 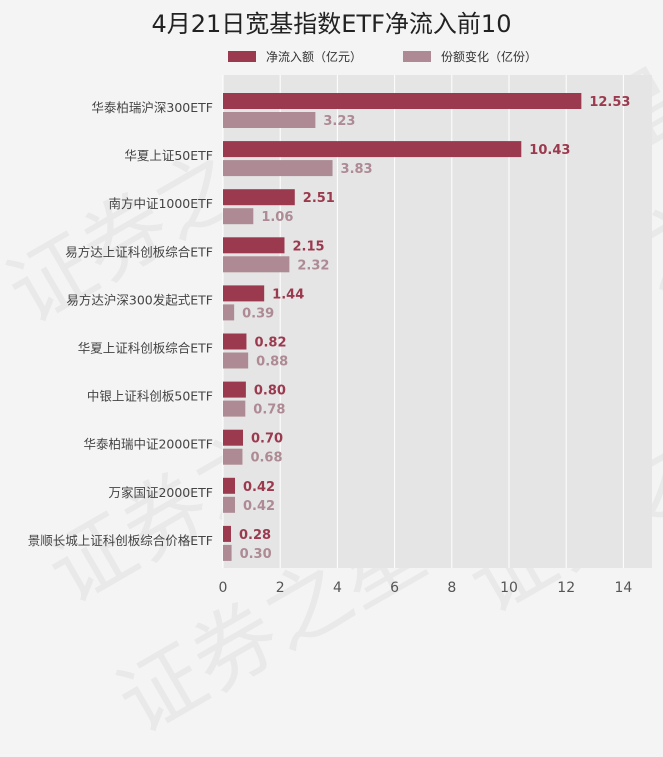 I want to click on data-label: 0.78, so click(x=269, y=410).